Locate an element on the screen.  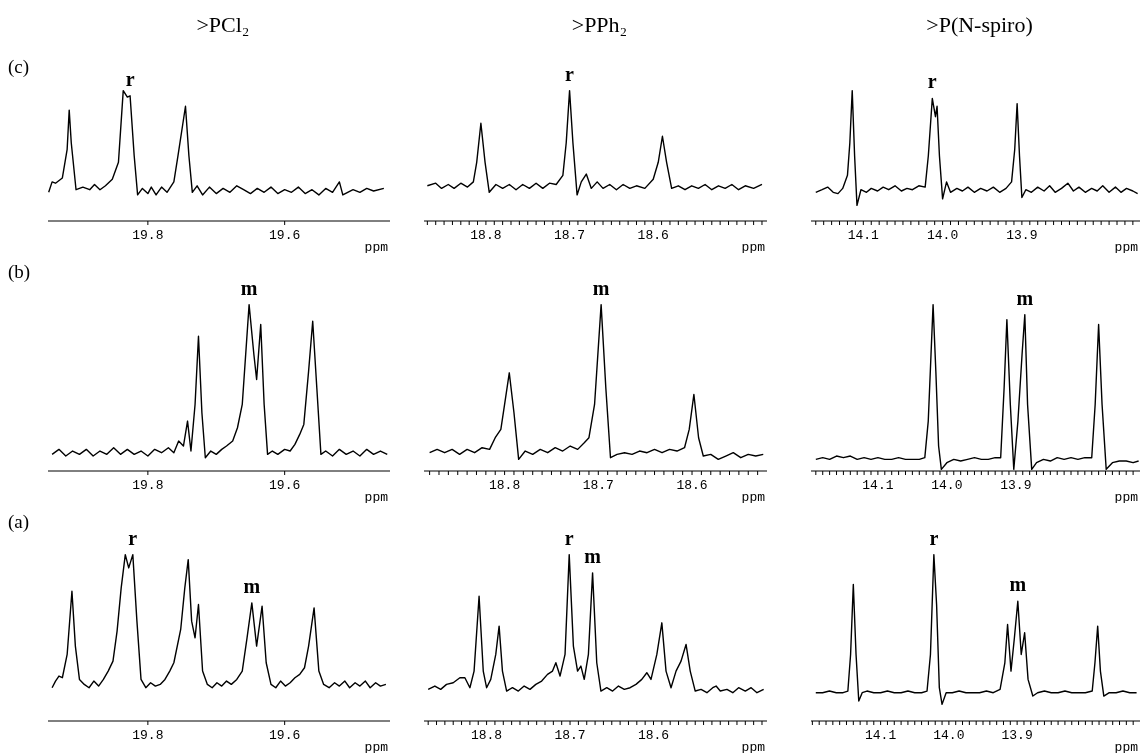
chart-title: >PPh₂ is located at coordinates (599, 25).